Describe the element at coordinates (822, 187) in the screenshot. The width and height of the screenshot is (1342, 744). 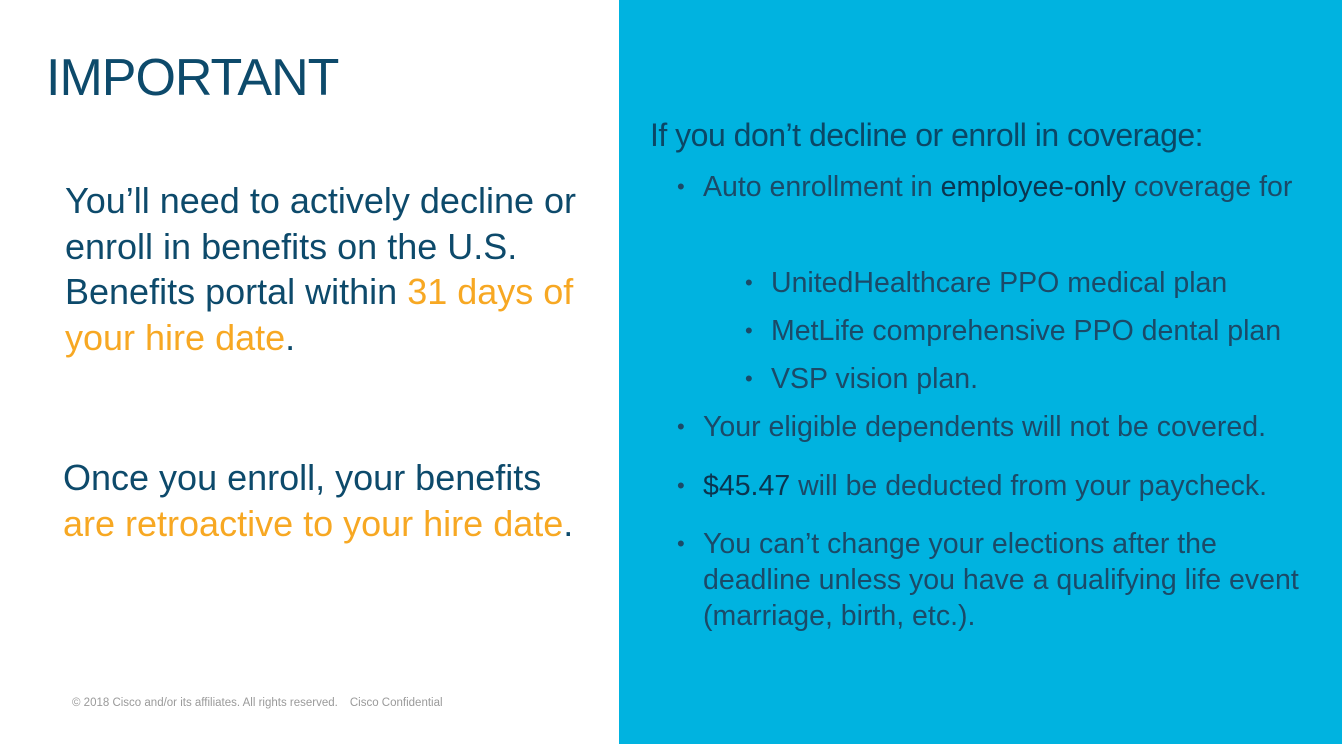
I see `text: Auto enrollment in` at that location.